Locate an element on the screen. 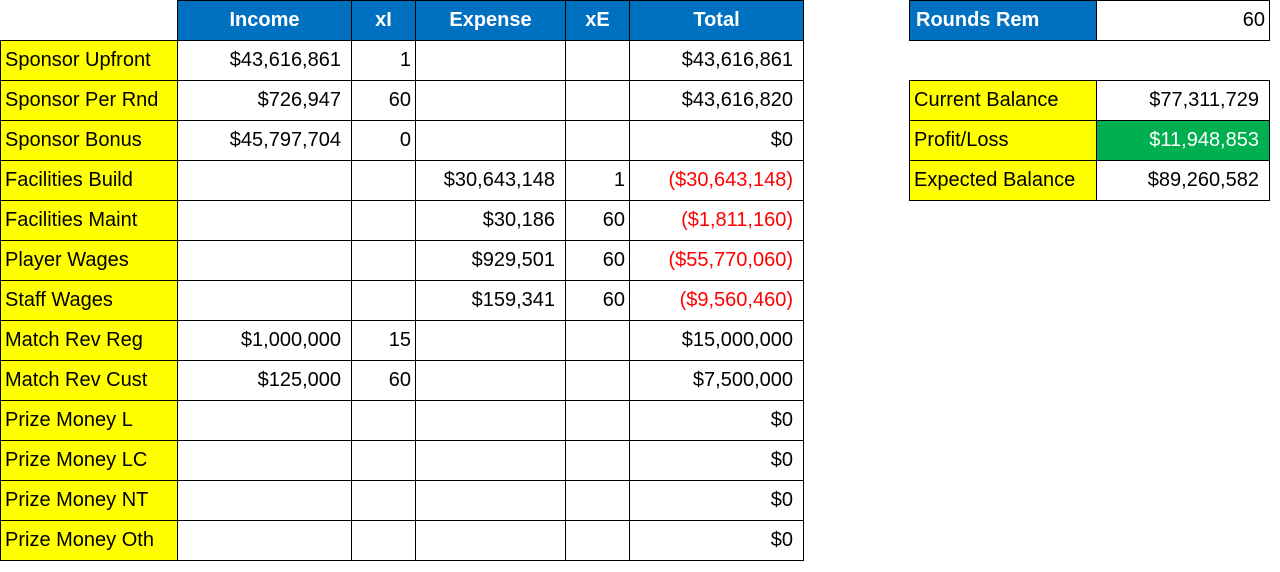 This screenshot has width=1280, height=572. expense-cell: $159,341 is located at coordinates (490, 300).